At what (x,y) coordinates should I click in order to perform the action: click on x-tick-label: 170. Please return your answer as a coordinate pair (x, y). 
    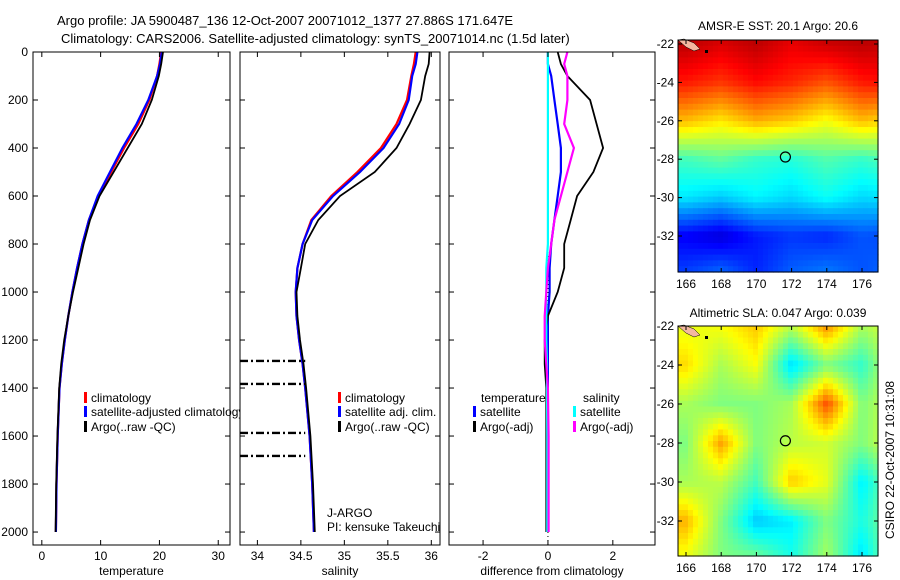
    Looking at the image, I should click on (756, 568).